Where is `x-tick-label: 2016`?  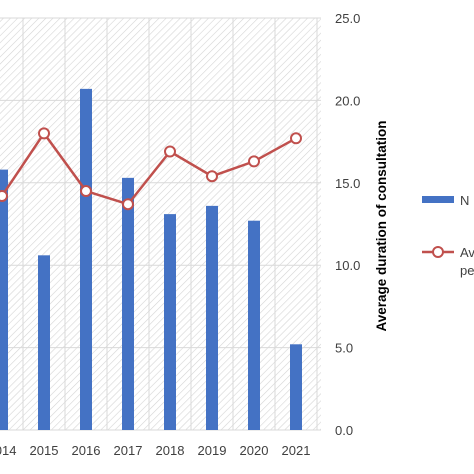 x-tick-label: 2016 is located at coordinates (86, 450).